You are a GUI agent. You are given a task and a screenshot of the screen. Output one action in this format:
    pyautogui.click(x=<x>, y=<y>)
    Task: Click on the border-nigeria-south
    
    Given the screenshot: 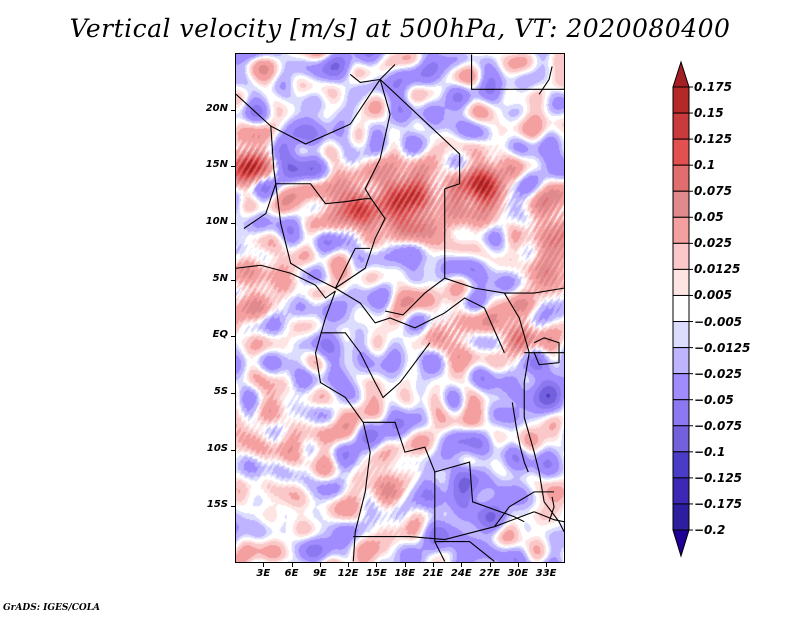 What is the action you would take?
    pyautogui.click(x=323, y=236)
    